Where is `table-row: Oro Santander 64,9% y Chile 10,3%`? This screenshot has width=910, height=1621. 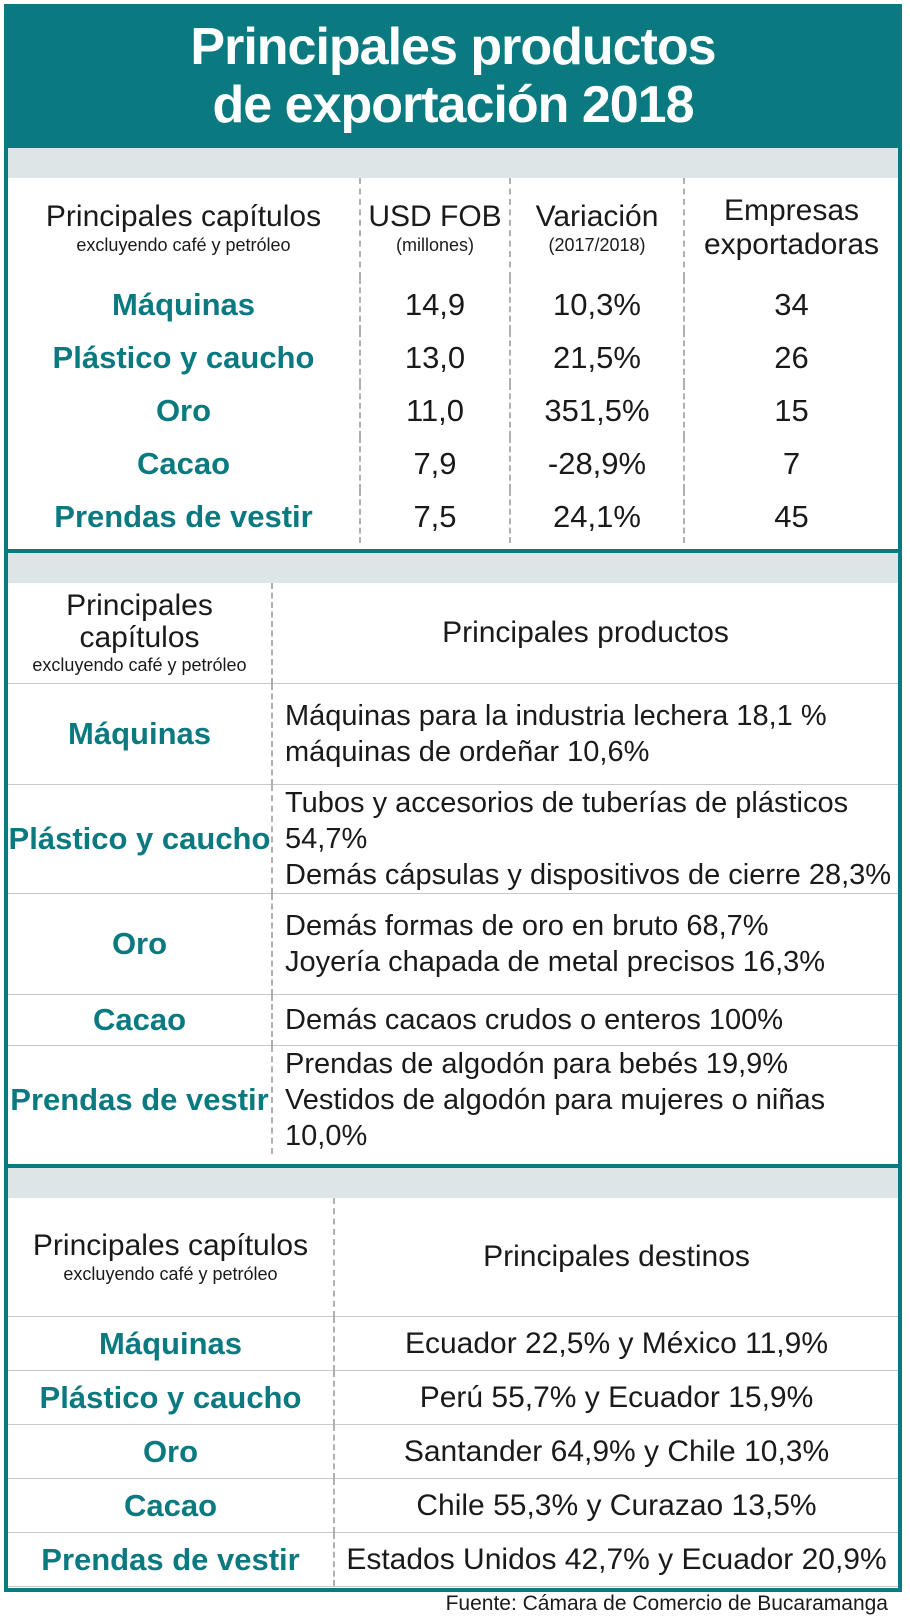 table-row: Oro Santander 64,9% y Chile 10,3% is located at coordinates (453, 1451).